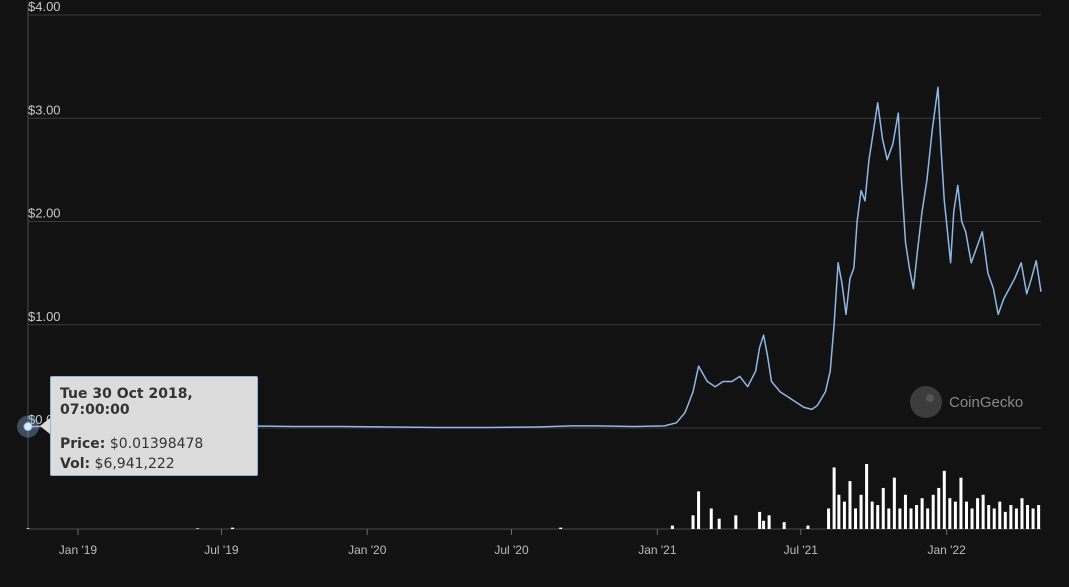 This screenshot has width=1069, height=587. Describe the element at coordinates (930, 398) in the screenshot. I see `coingecko-logo-eye-icon` at that location.